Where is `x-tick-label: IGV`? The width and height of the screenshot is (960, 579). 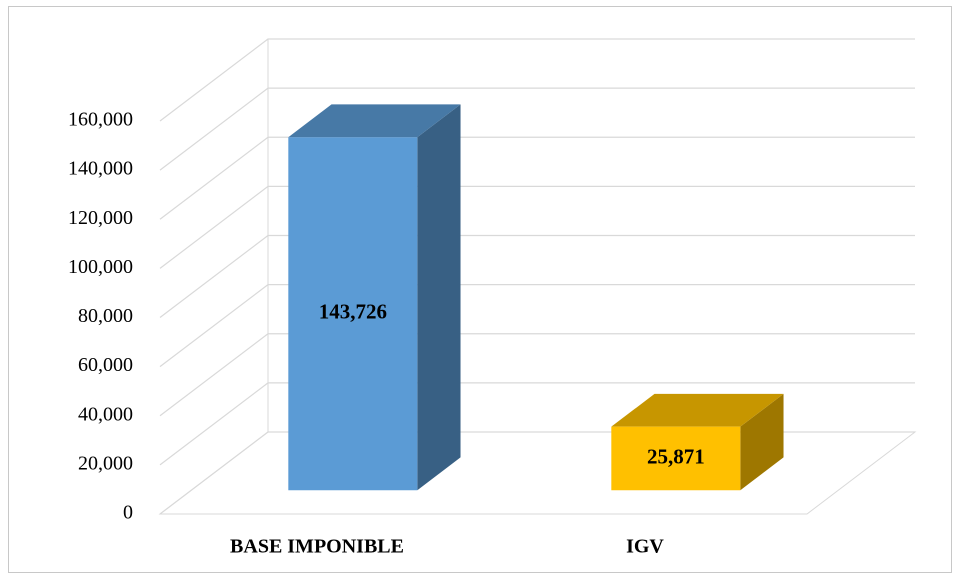 x-tick-label: IGV is located at coordinates (645, 547).